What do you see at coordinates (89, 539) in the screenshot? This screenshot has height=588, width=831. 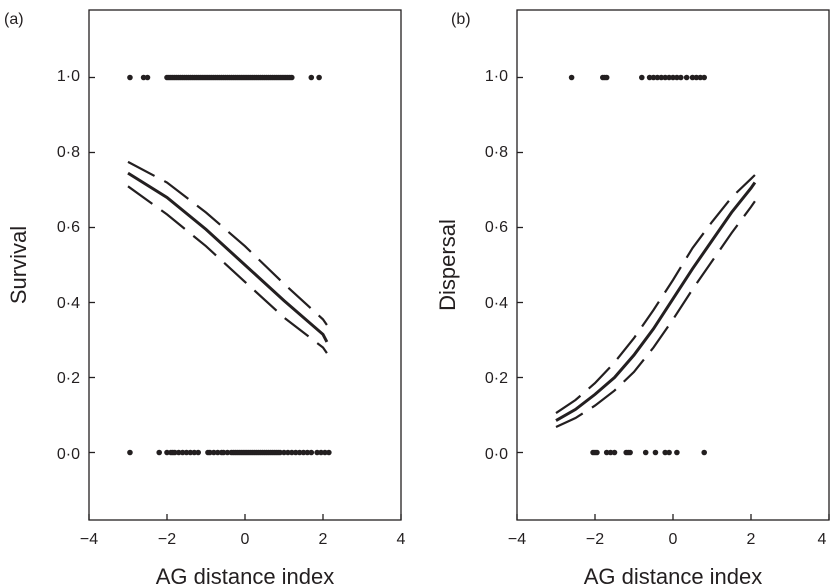 I see `xtick-label: −4` at bounding box center [89, 539].